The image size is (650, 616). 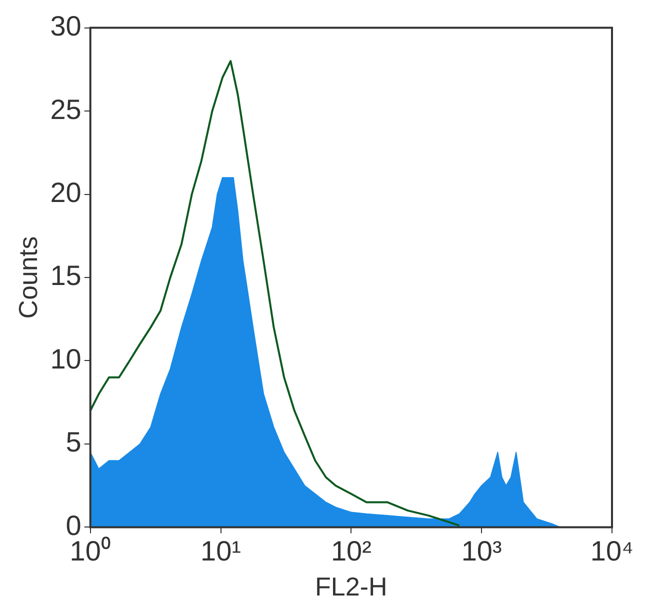 I want to click on y-axis-title: Counts, so click(x=27, y=277).